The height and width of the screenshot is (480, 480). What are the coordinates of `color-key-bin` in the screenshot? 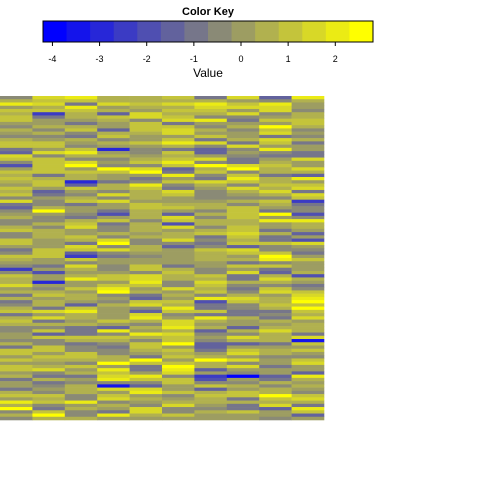 It's located at (267, 31).